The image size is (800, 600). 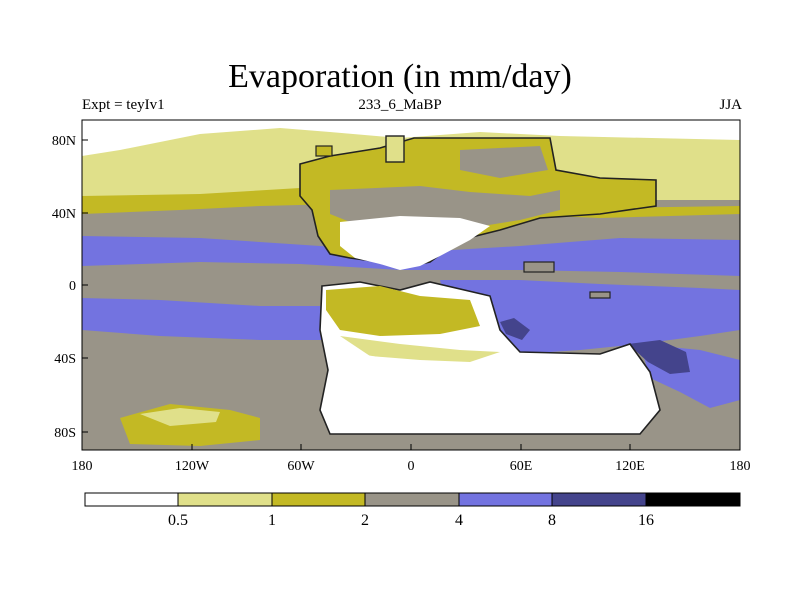 I want to click on colorbar-label: 1, so click(x=272, y=520).